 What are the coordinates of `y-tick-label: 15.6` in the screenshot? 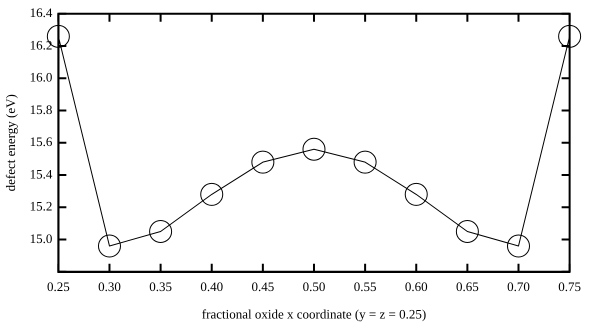 It's located at (41, 142).